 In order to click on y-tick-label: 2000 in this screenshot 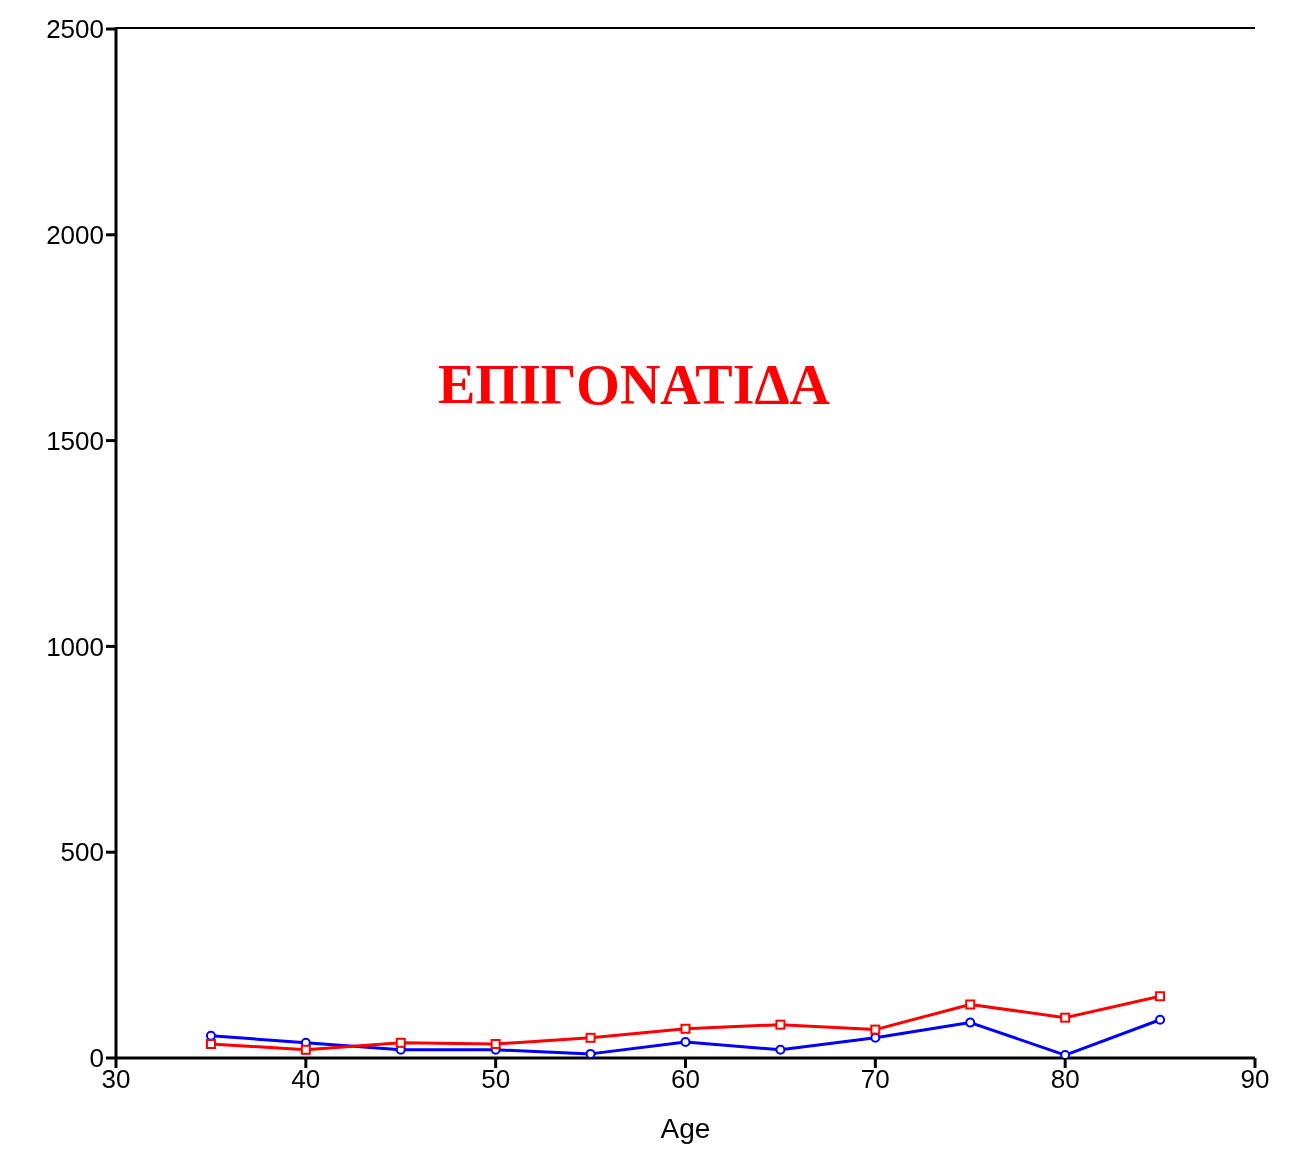, I will do `click(75, 235)`.